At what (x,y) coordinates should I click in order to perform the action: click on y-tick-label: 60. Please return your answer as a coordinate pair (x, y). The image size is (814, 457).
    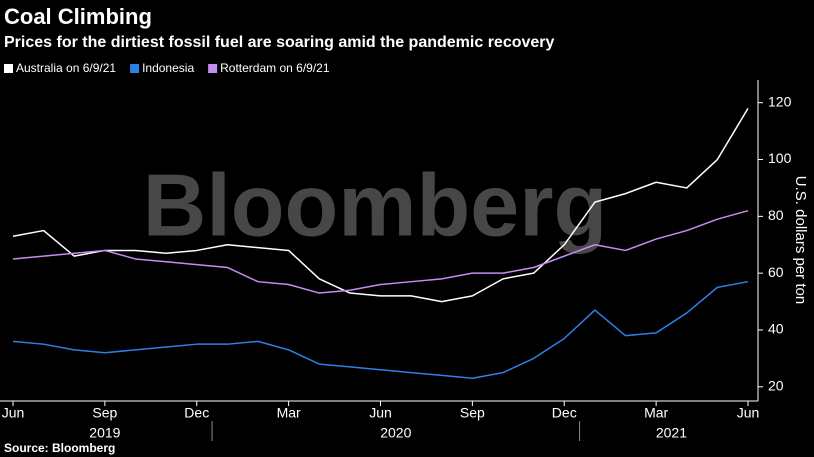
    Looking at the image, I should click on (776, 272).